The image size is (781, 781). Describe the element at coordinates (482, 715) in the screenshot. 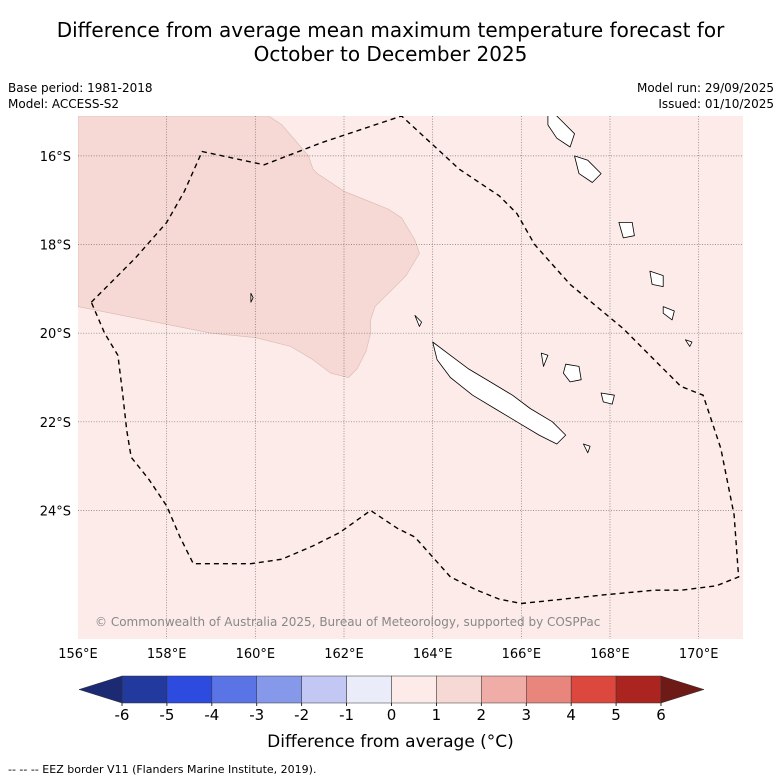

I see `colorbar-tick-label: 2` at that location.